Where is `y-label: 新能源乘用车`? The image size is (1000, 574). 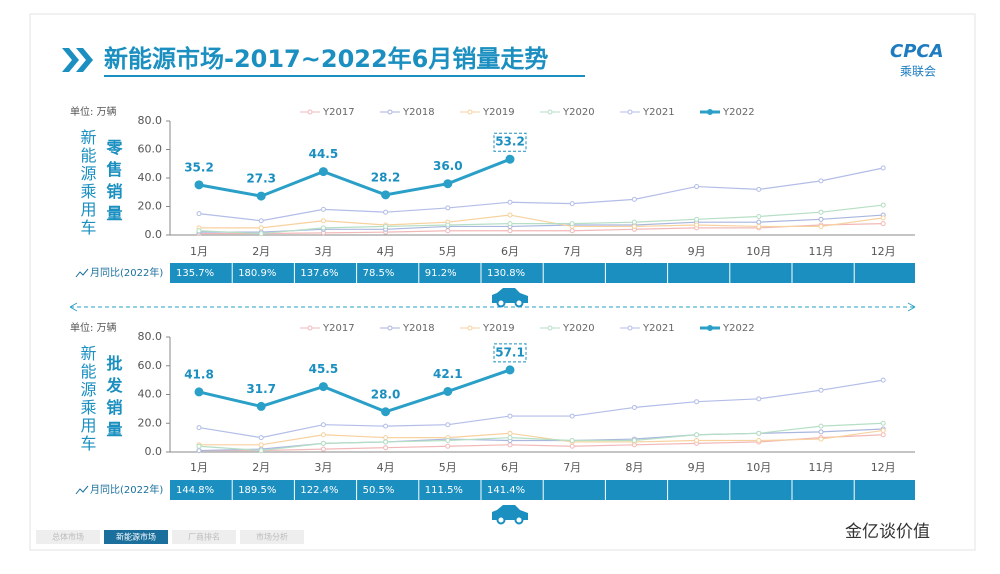
y-label: 新能源乘用车 is located at coordinates (87, 183).